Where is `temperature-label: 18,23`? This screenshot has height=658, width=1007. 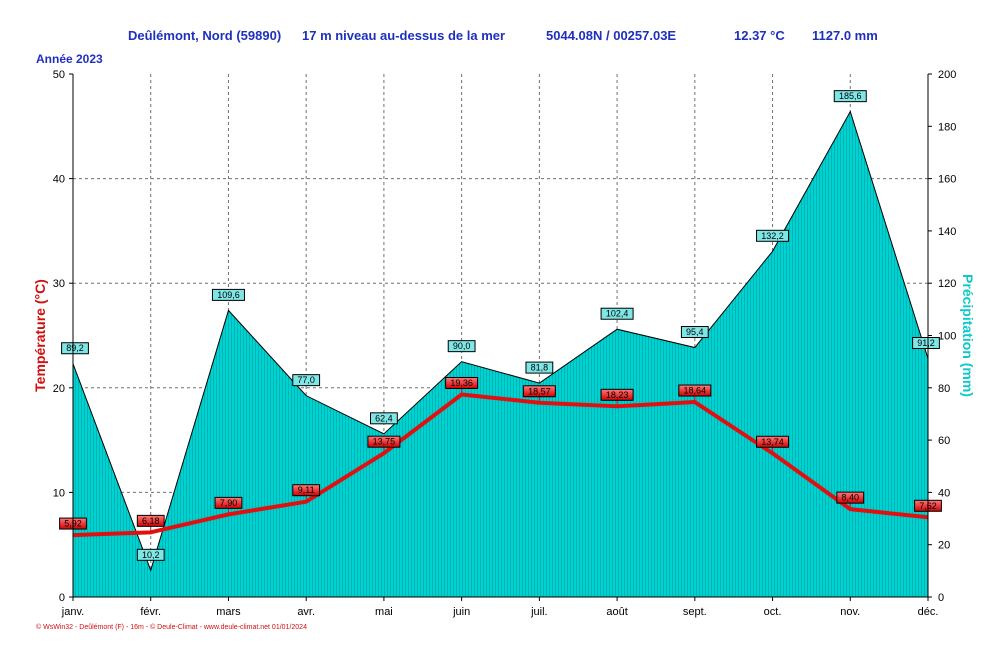 temperature-label: 18,23 is located at coordinates (617, 394).